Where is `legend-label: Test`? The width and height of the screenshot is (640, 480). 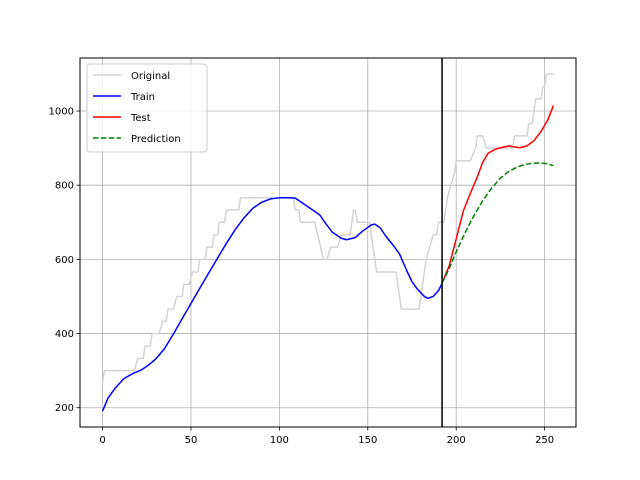
legend-label: Test is located at coordinates (140, 118).